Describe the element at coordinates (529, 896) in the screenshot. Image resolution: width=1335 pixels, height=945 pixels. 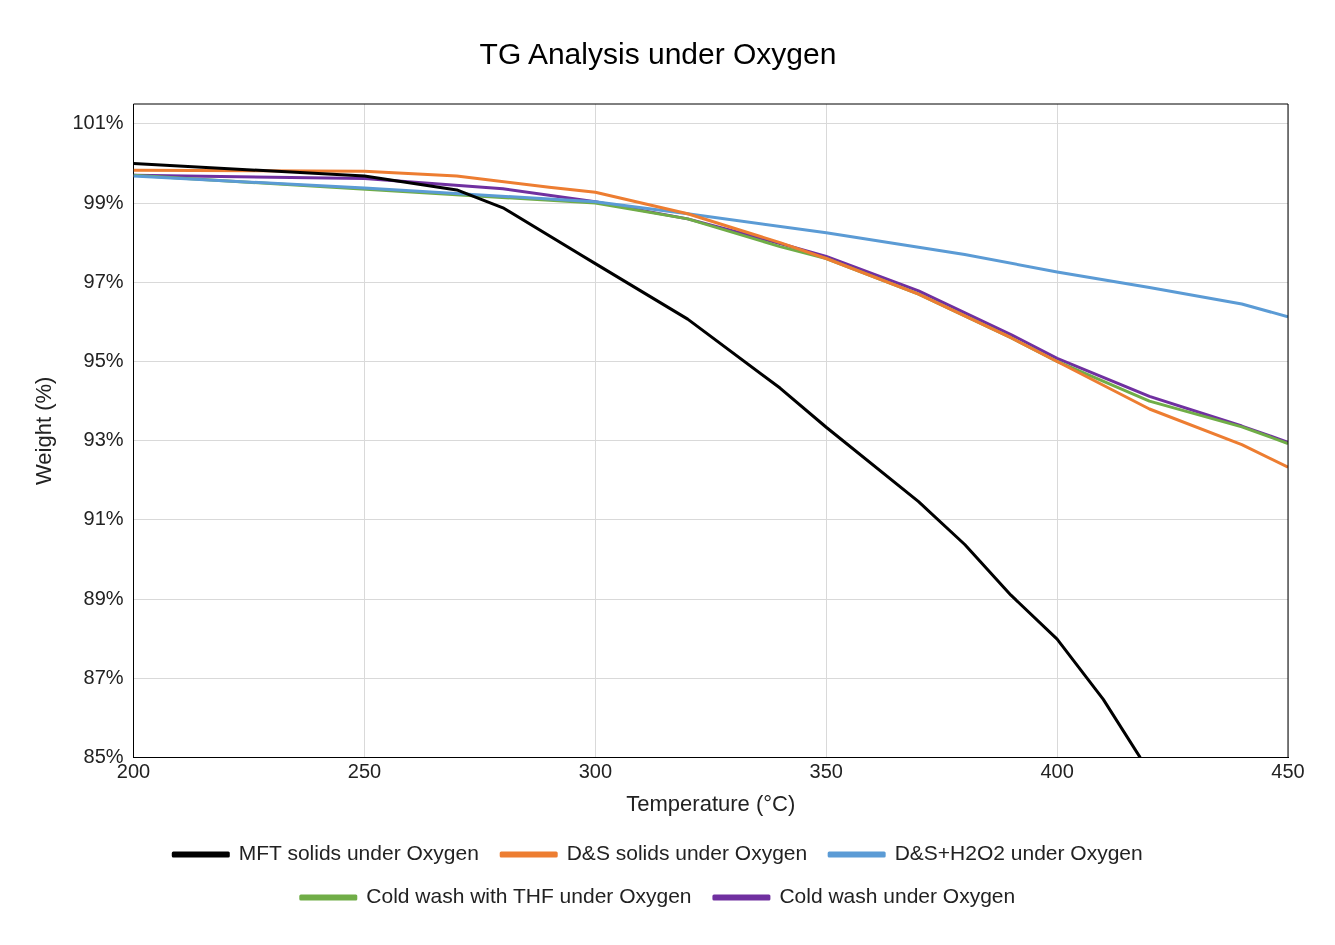
I see `legend-label: Cold wash with THF under Oxygen` at that location.